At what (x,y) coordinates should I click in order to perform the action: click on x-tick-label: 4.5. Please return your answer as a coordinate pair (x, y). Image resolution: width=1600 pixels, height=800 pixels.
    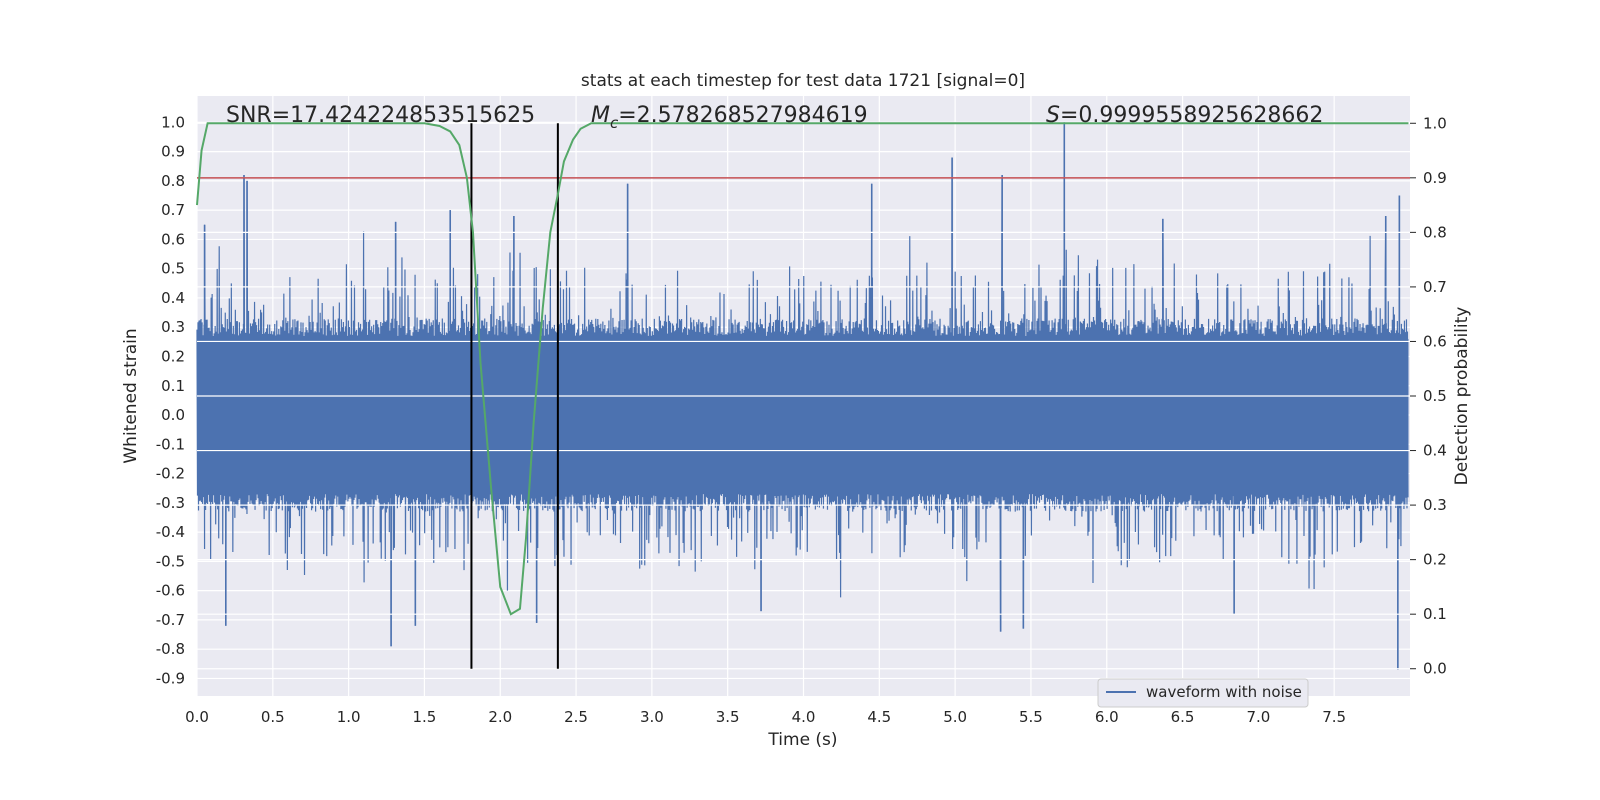
    Looking at the image, I should click on (879, 717).